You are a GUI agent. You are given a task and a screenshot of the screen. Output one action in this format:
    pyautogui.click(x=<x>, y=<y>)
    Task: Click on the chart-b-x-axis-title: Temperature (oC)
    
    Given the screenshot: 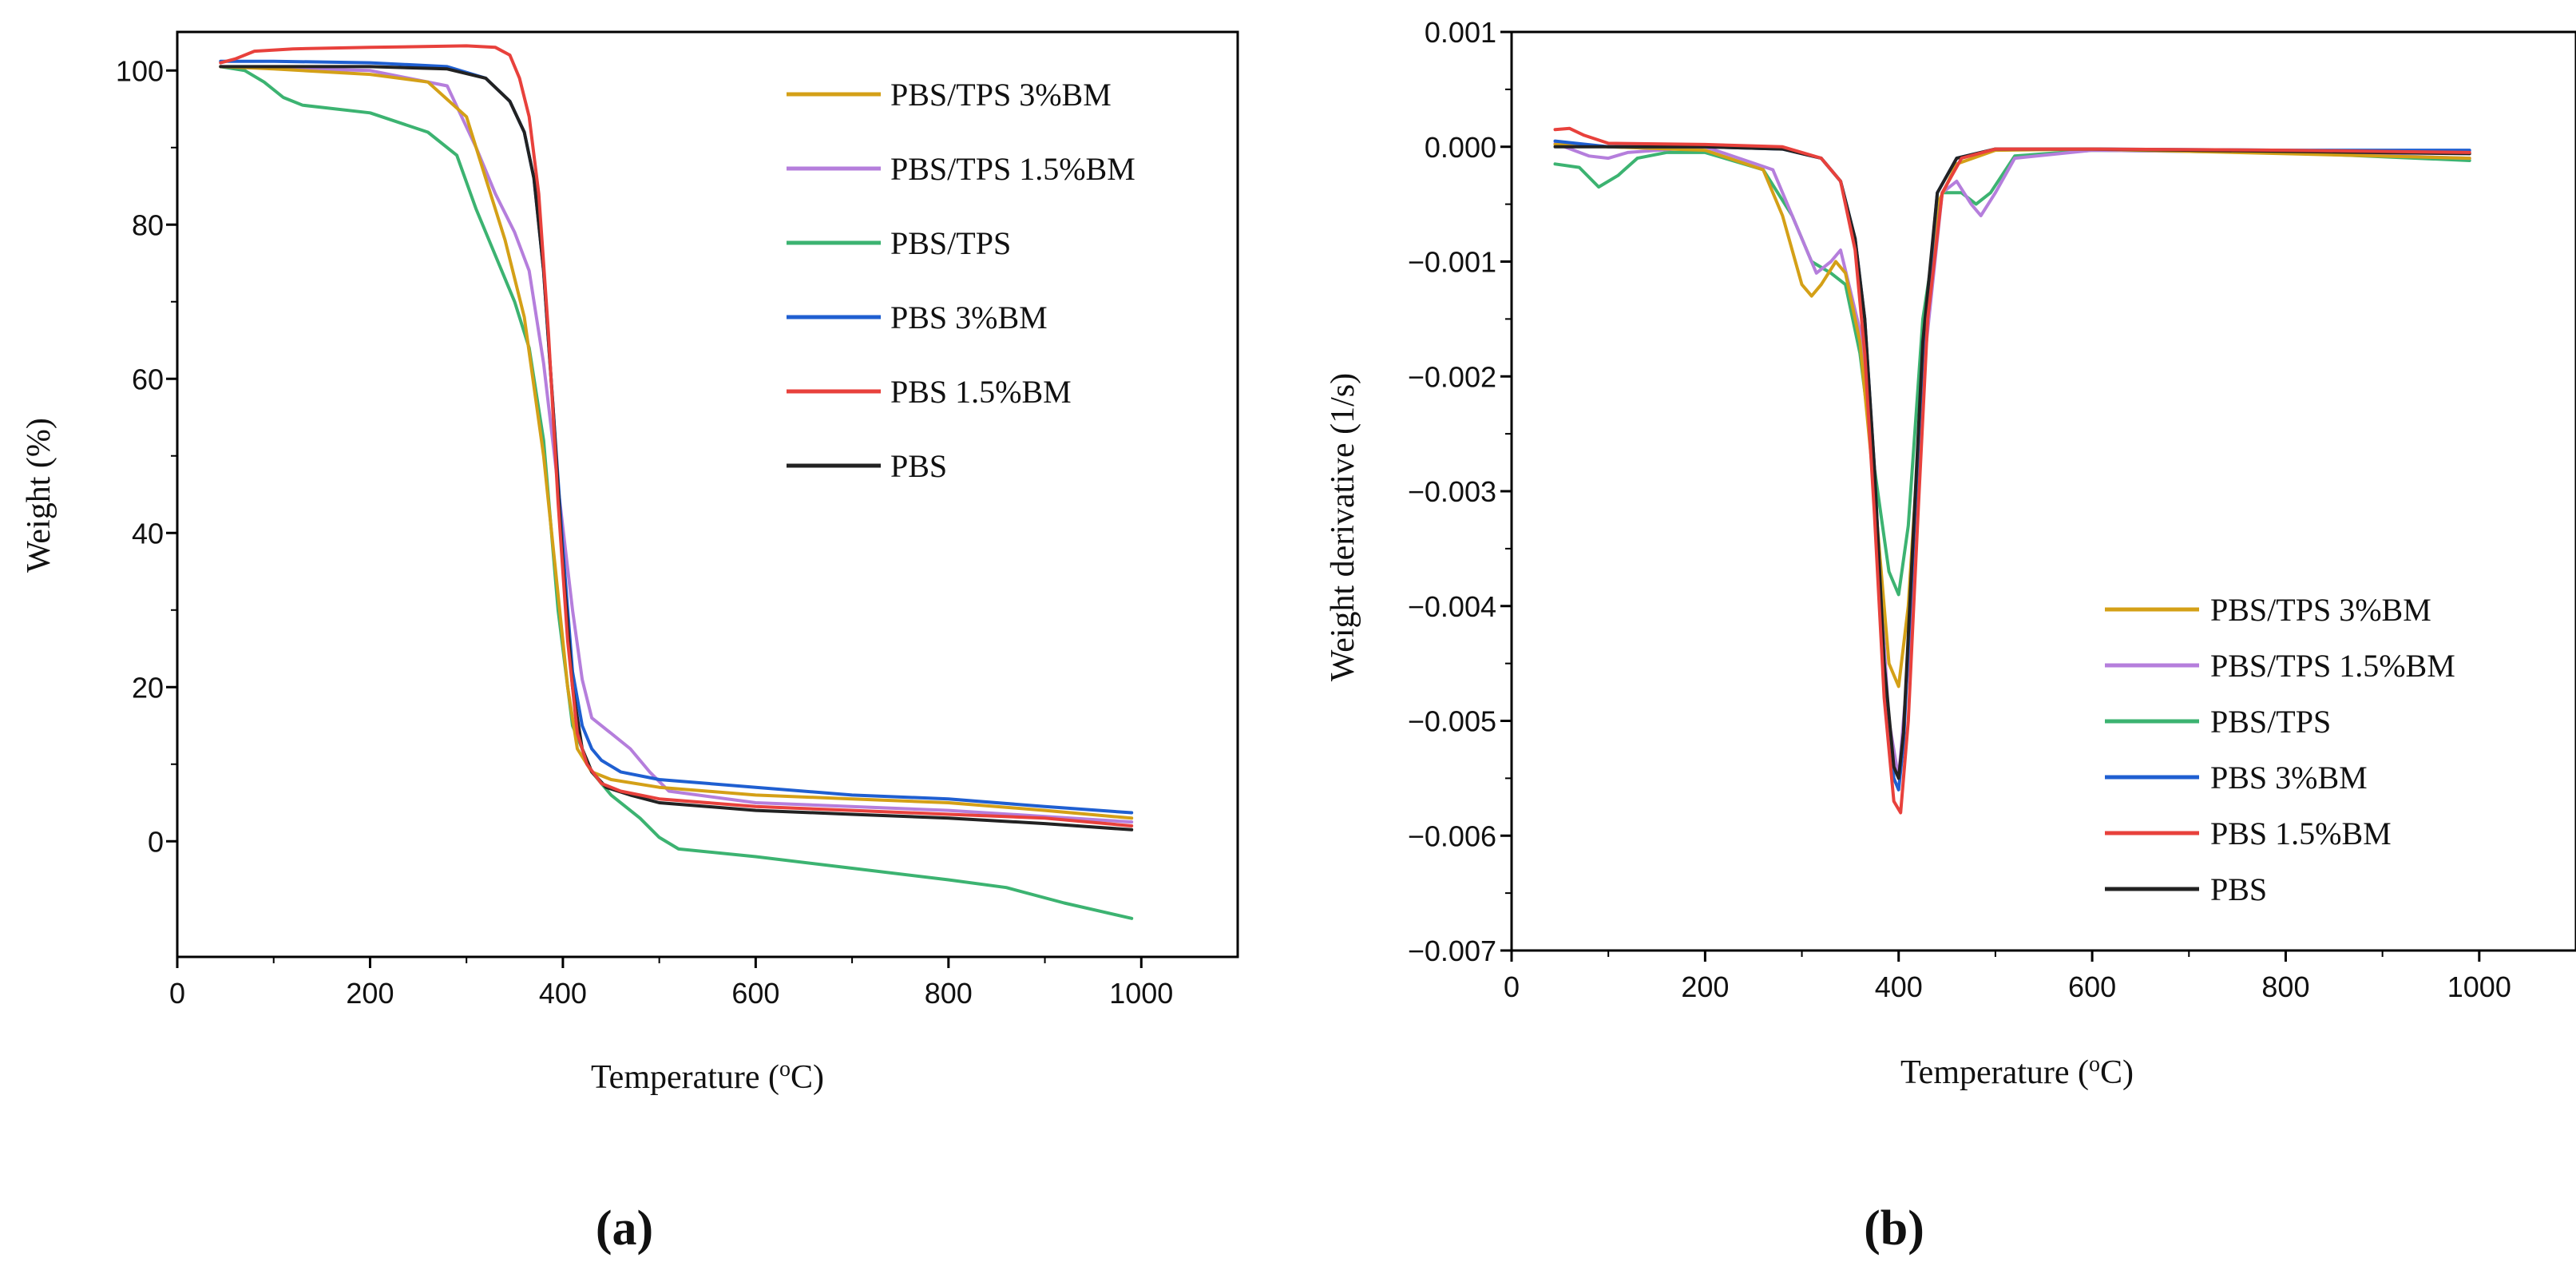 What is the action you would take?
    pyautogui.click(x=2017, y=1072)
    